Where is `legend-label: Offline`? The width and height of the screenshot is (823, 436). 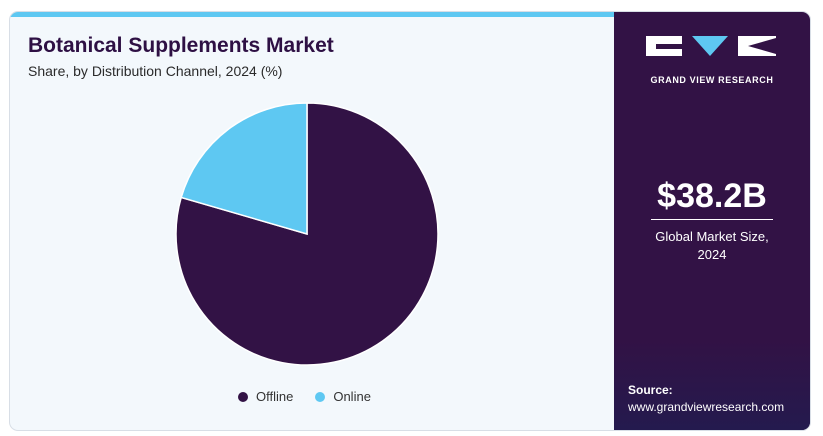 legend-label: Offline is located at coordinates (275, 396).